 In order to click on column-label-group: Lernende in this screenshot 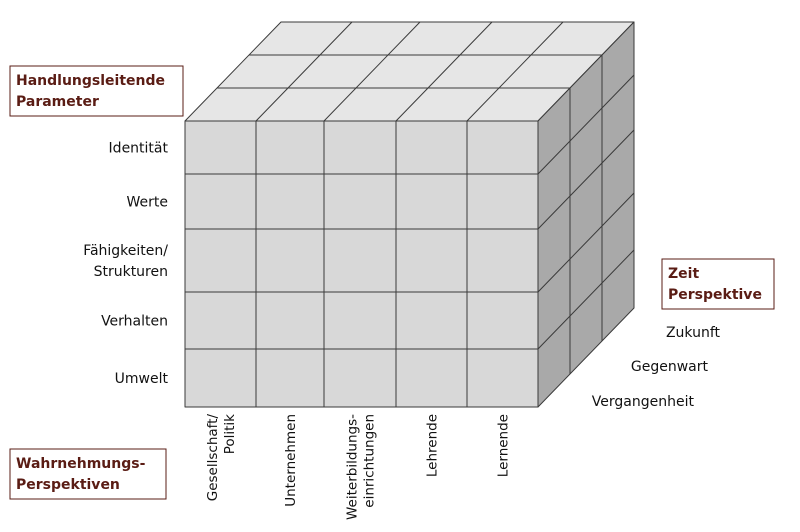, I will do `click(504, 445)`.